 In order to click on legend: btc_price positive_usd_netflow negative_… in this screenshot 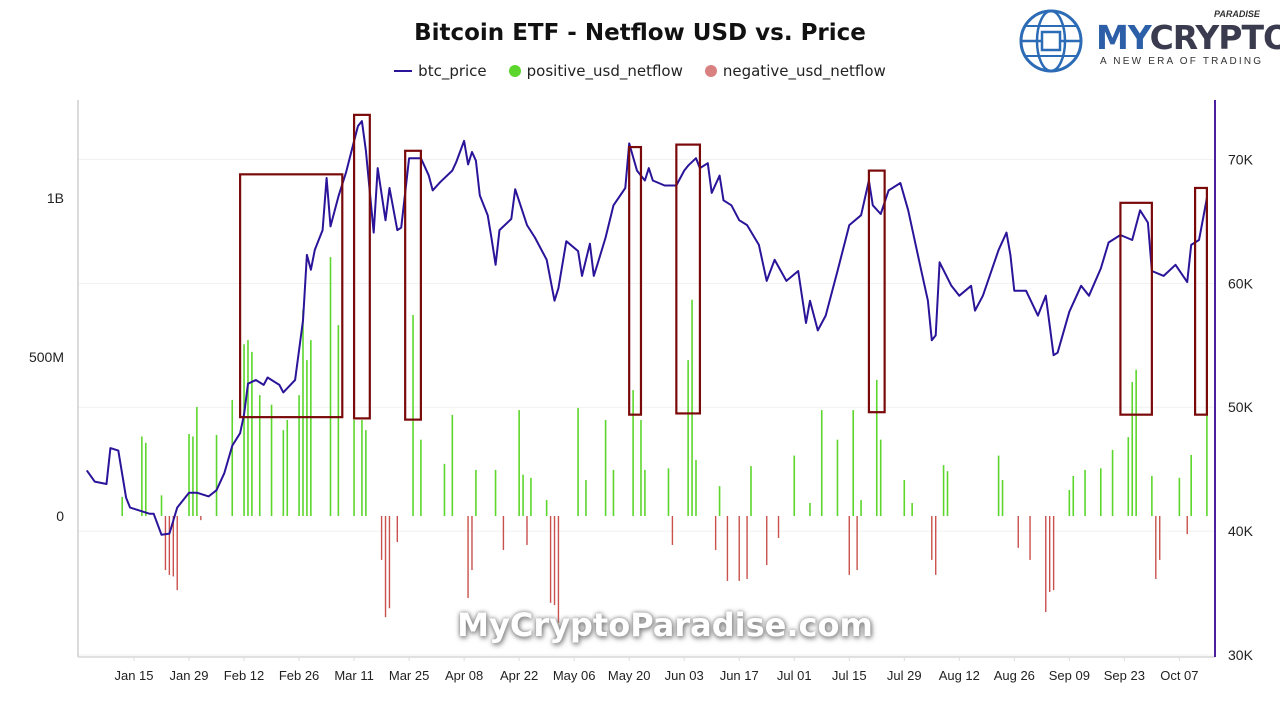, I will do `click(640, 71)`.